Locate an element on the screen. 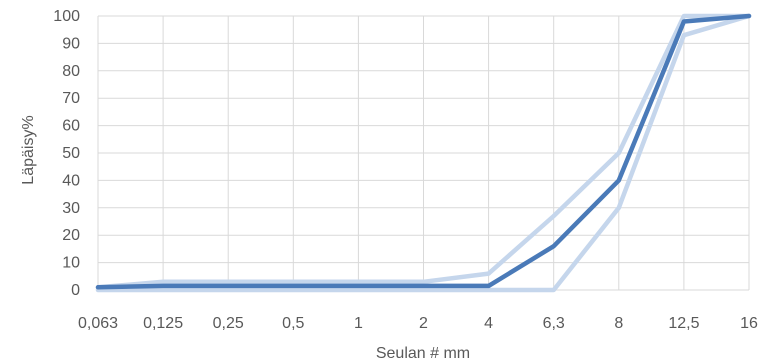  x-tick-label: 0,125 is located at coordinates (163, 323).